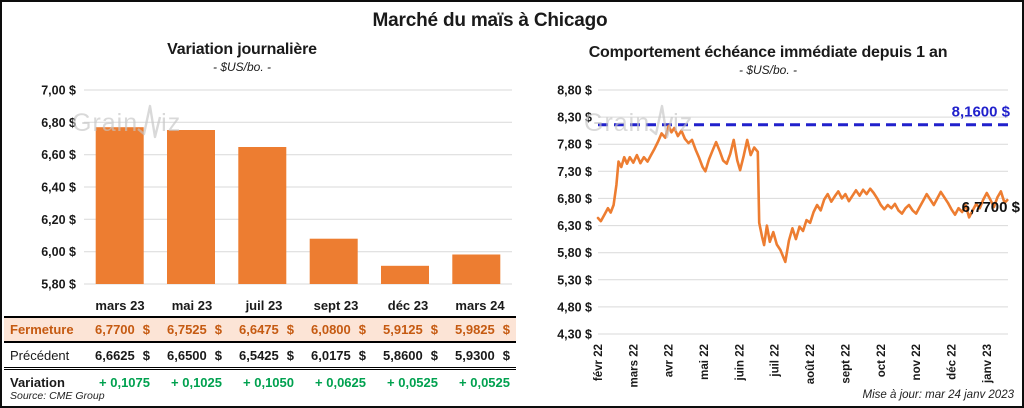 Image resolution: width=1024 pixels, height=408 pixels. What do you see at coordinates (340, 382) in the screenshot?
I see `value: + 0,0625` at bounding box center [340, 382].